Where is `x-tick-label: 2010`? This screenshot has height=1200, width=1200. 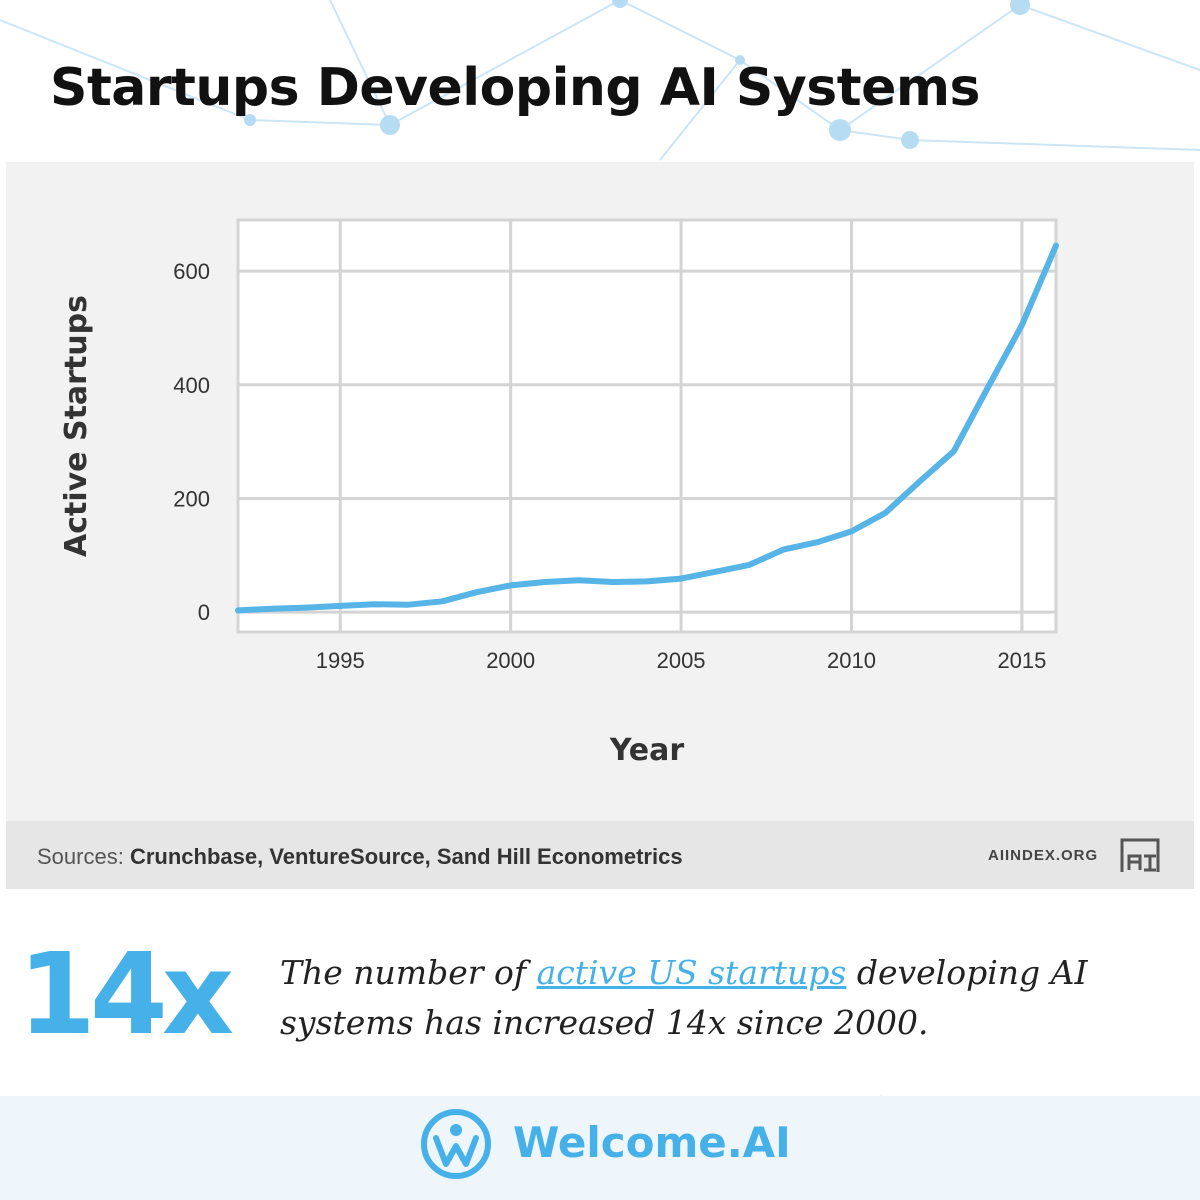
x-tick-label: 2010 is located at coordinates (851, 660).